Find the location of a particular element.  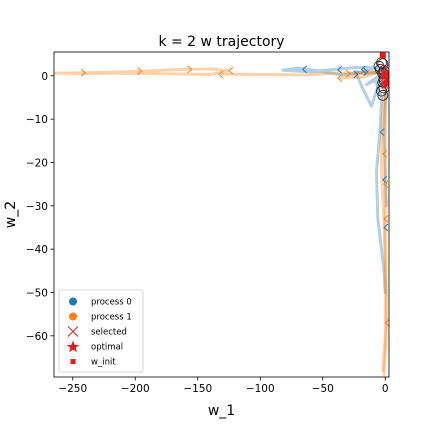

y-tick-label: −50 is located at coordinates (37, 294).